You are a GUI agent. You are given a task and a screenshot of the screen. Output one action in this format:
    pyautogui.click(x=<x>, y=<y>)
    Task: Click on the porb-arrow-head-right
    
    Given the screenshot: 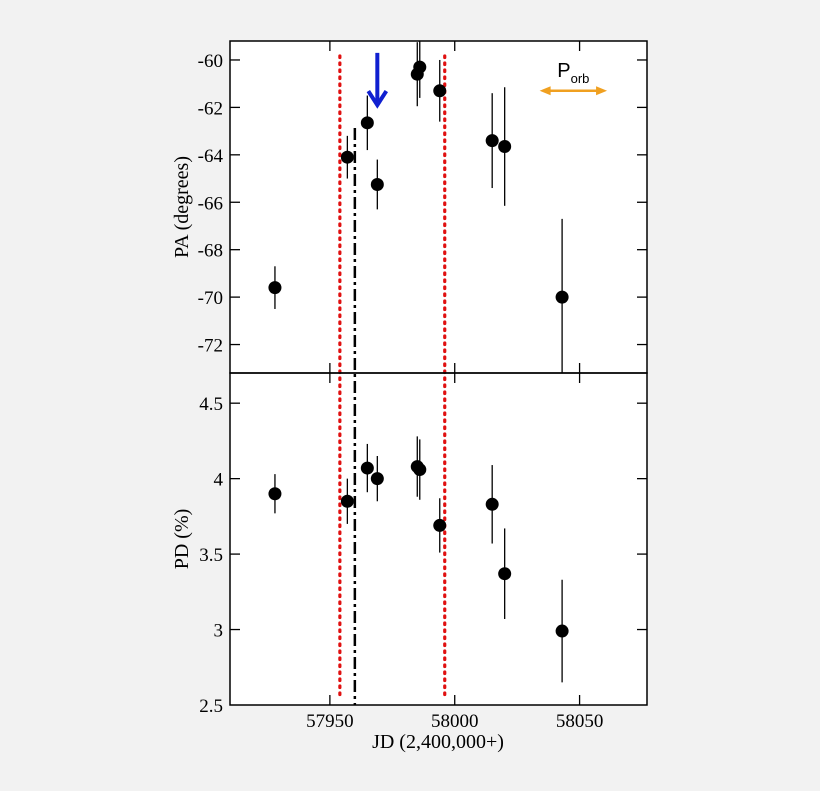 What is the action you would take?
    pyautogui.click(x=602, y=91)
    